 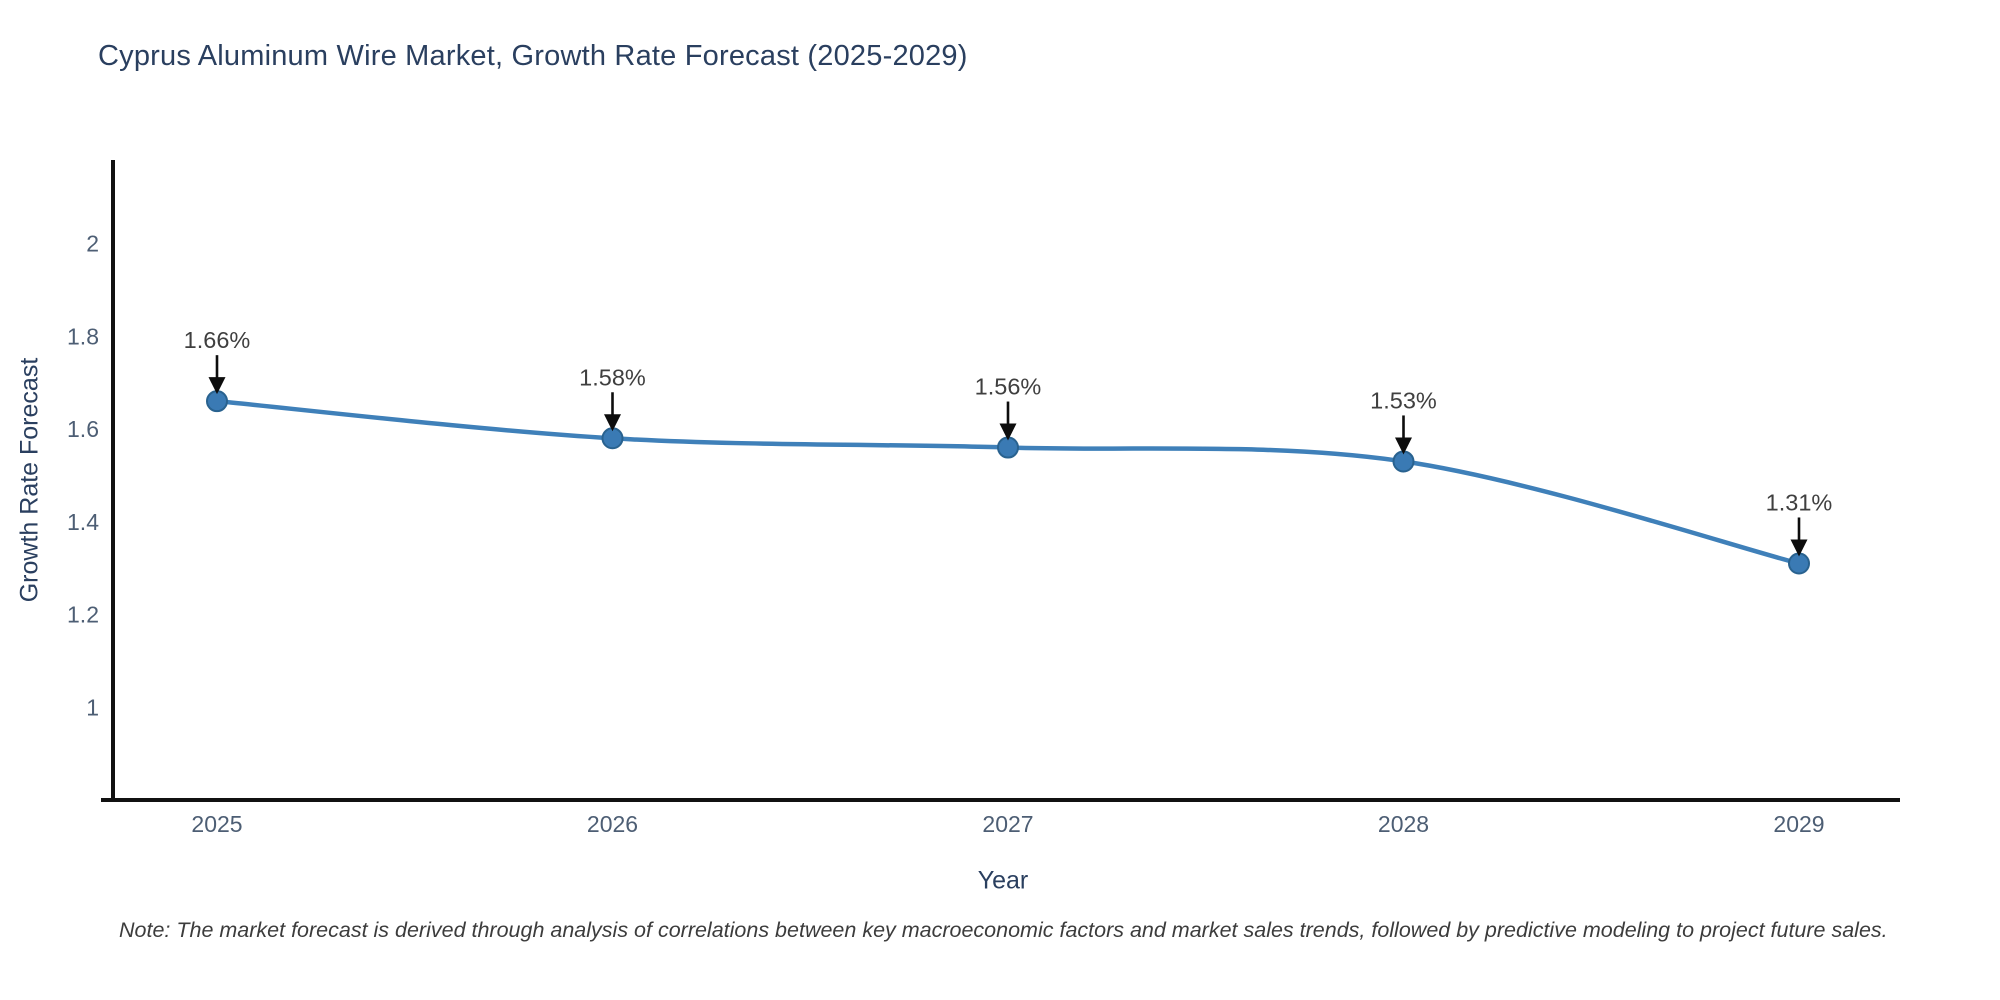 What do you see at coordinates (83, 336) in the screenshot?
I see `y-tick-label: 1.8` at bounding box center [83, 336].